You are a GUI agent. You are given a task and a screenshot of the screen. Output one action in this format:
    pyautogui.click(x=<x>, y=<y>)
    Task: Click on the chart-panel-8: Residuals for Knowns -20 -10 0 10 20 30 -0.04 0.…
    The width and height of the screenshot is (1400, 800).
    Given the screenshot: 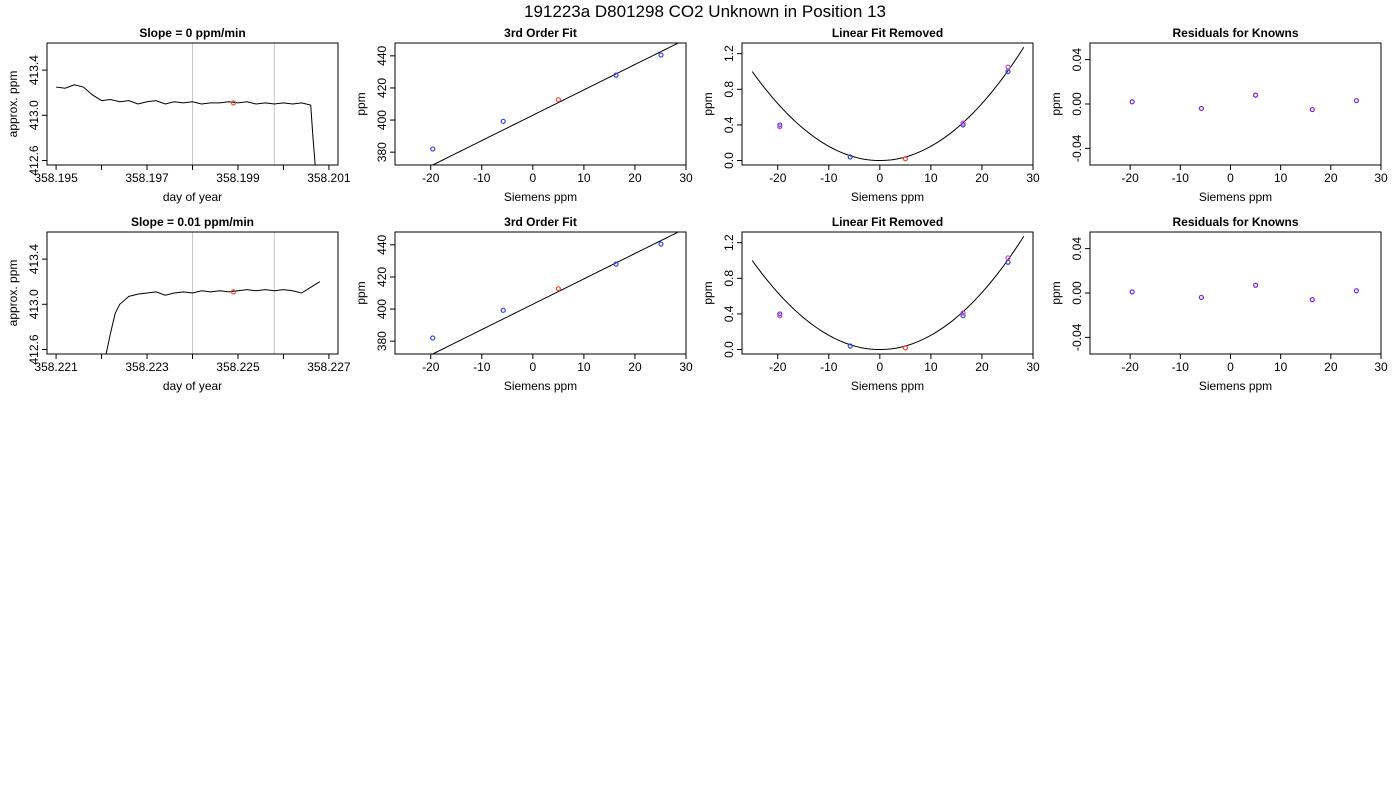 What is the action you would take?
    pyautogui.click(x=1218, y=304)
    